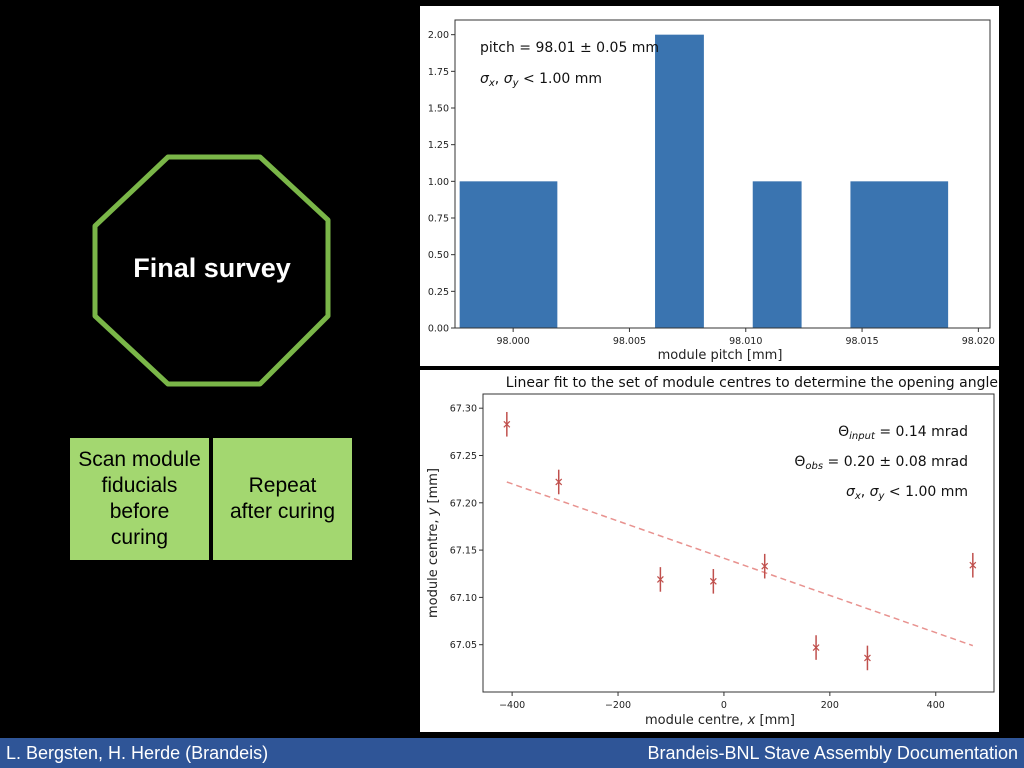 The width and height of the screenshot is (1024, 768). Describe the element at coordinates (907, 493) in the screenshot. I see `scatter-sigma-annotation: σx, σy < 1.00 mm` at that location.